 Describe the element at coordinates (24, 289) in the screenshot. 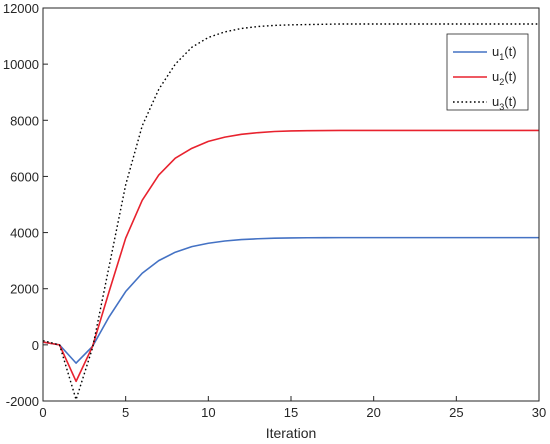

I see `y-tick-label: 2000` at that location.